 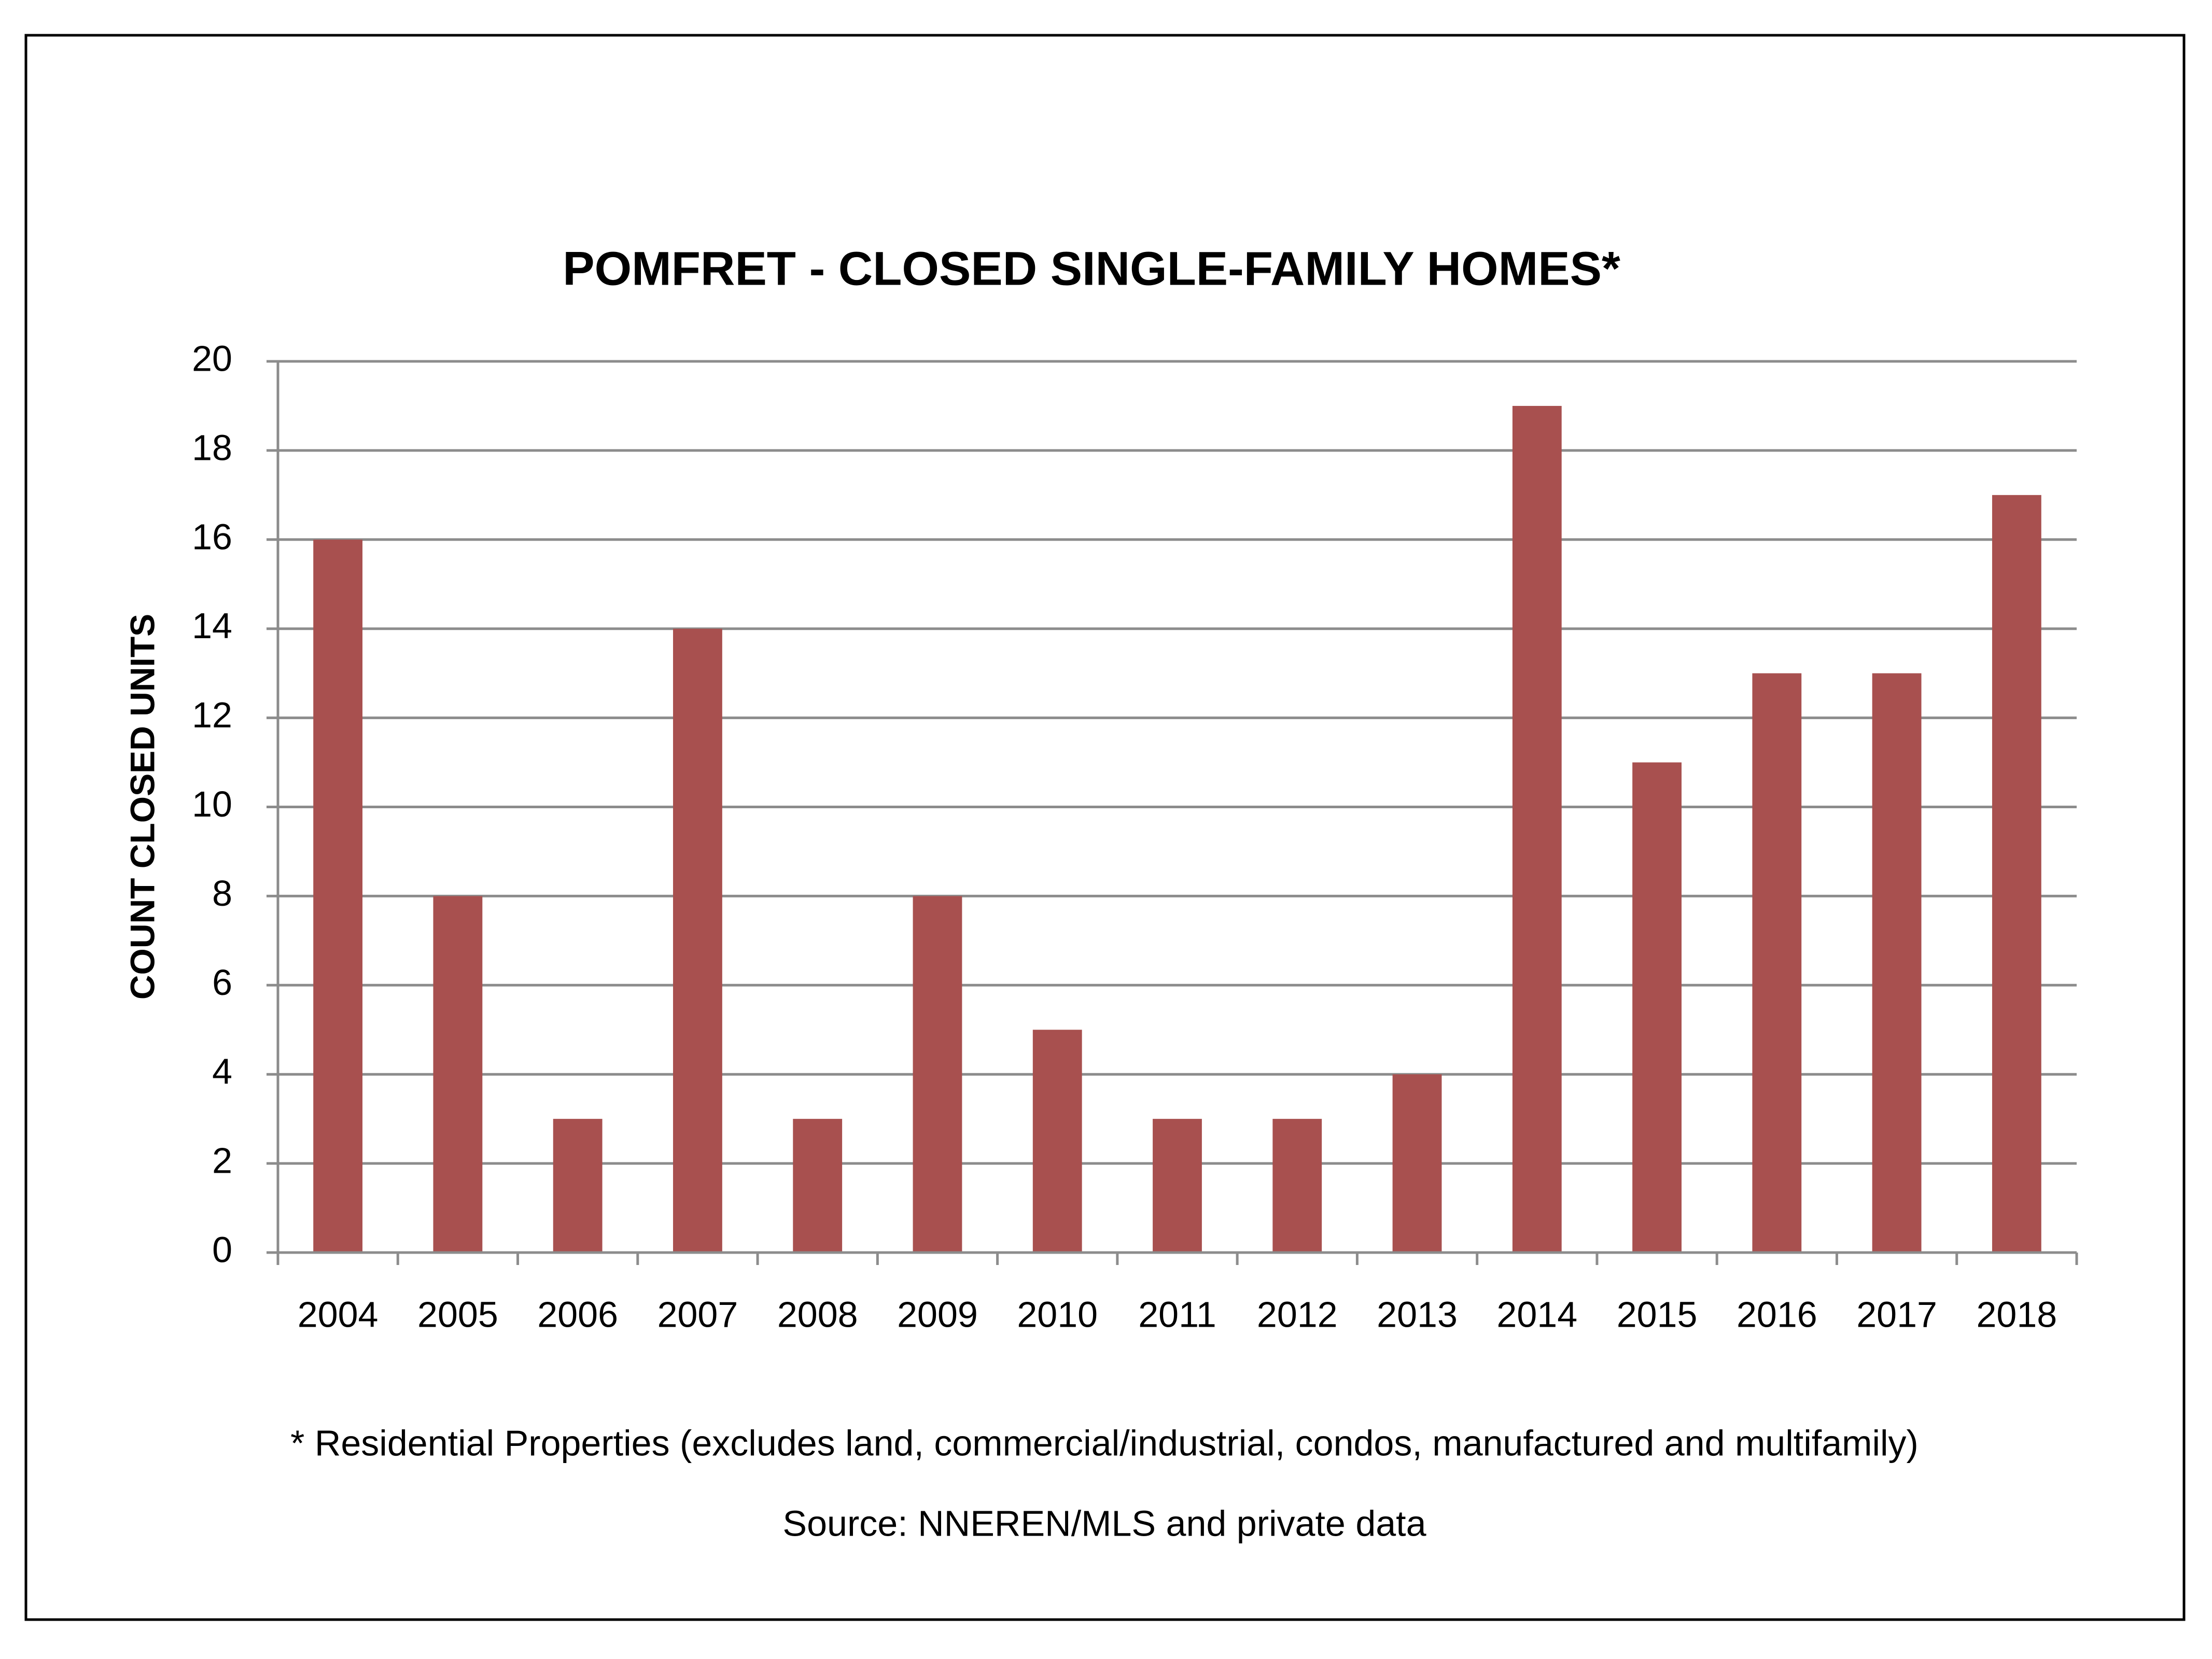 What do you see at coordinates (1177, 1314) in the screenshot?
I see `x-tick-label: 2011` at bounding box center [1177, 1314].